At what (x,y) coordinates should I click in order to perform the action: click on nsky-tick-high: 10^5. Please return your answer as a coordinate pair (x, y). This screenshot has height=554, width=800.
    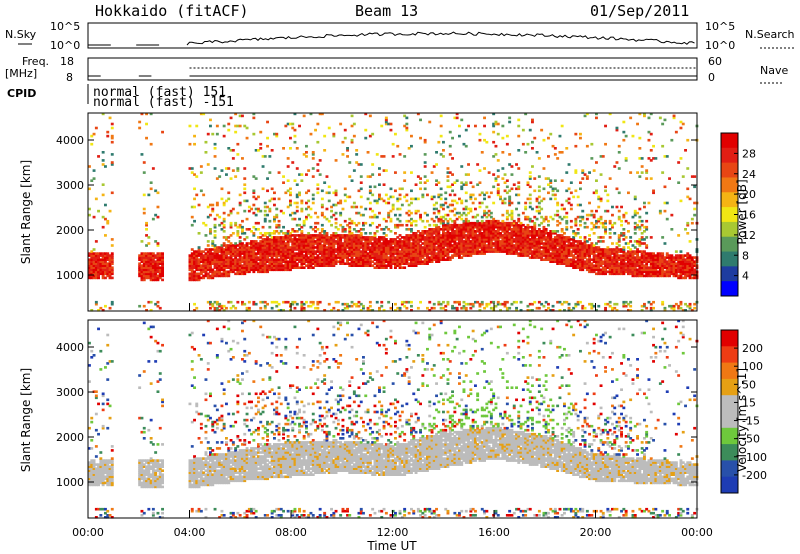
    Looking at the image, I should click on (65, 26).